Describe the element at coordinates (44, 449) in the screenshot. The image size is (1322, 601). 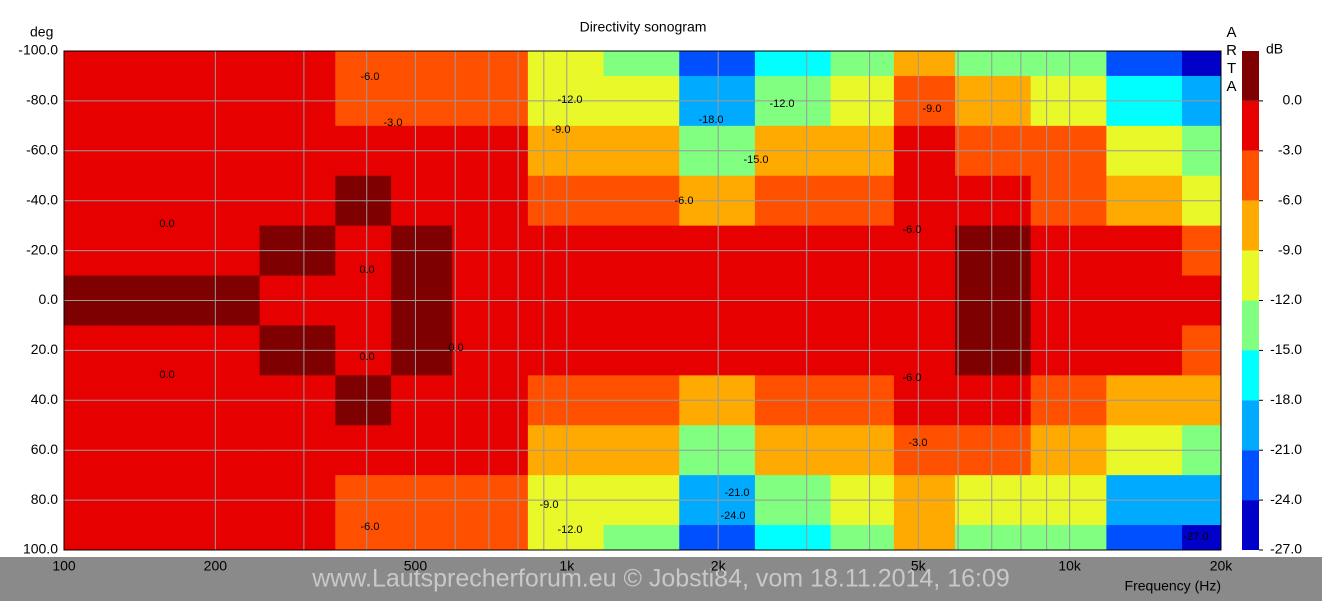
I see `y-tick-label: 60.0` at that location.